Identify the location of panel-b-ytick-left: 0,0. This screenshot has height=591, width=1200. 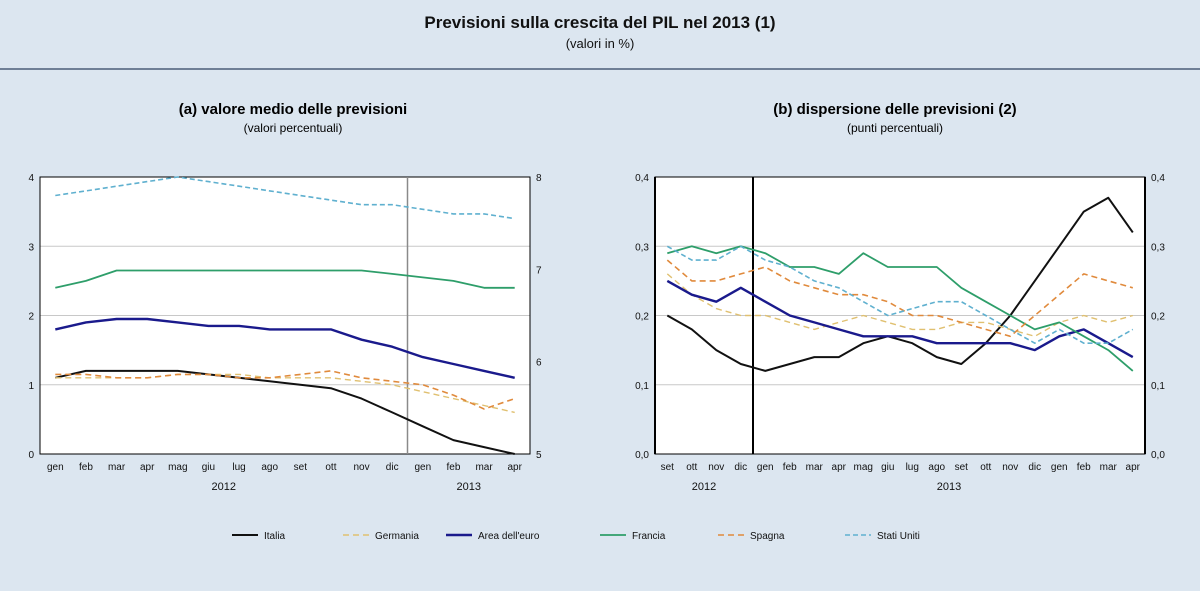
(642, 455).